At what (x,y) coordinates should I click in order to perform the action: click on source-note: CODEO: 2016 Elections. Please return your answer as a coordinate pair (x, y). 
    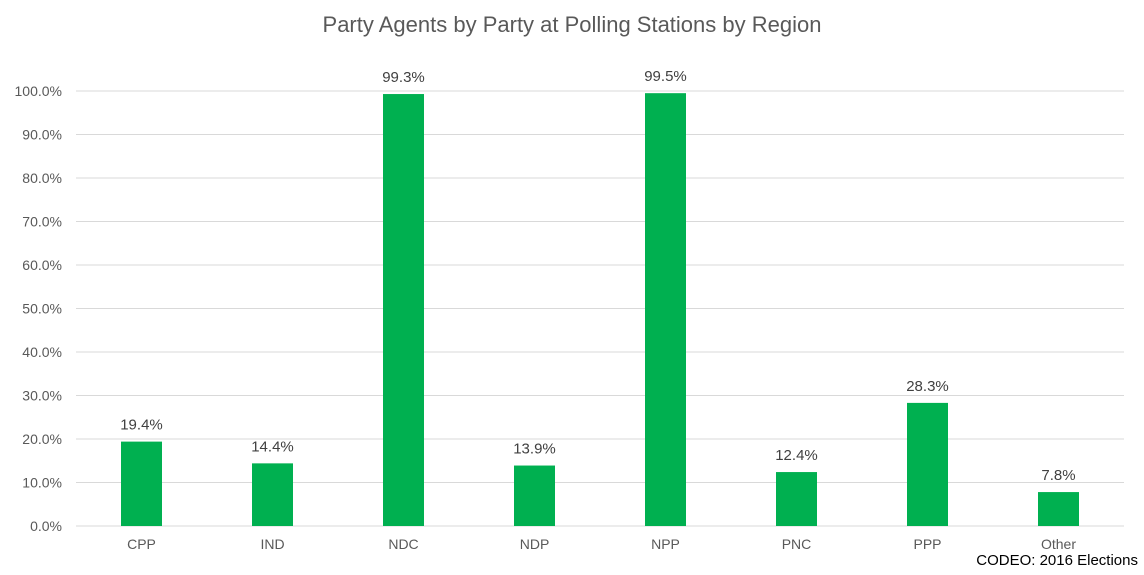
    Looking at the image, I should click on (1057, 560).